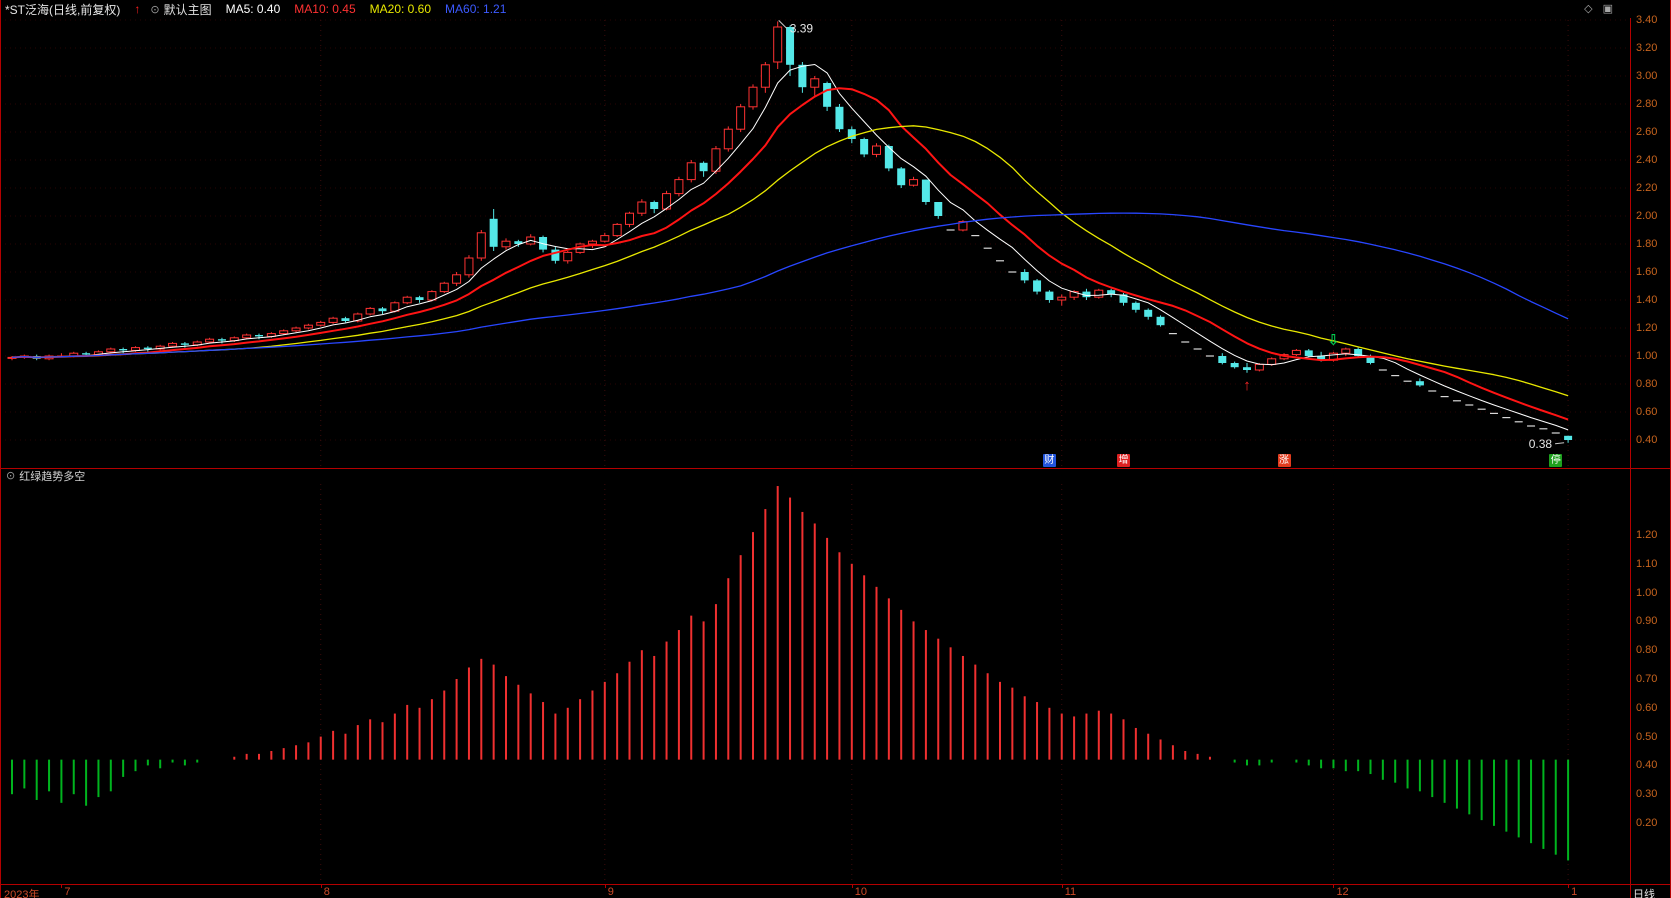 The height and width of the screenshot is (898, 1671). Describe the element at coordinates (1588, 9) in the screenshot. I see `diamond-icon: ◇` at that location.